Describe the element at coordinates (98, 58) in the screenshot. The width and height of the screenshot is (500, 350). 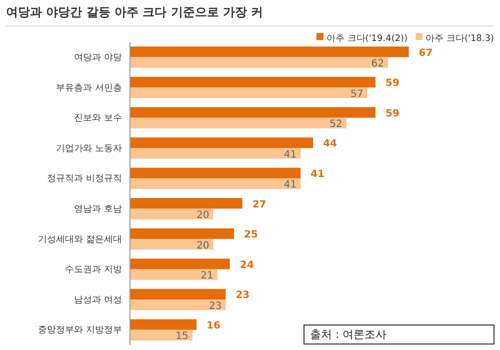
I see `y-tick-label: 여당과 야당` at that location.